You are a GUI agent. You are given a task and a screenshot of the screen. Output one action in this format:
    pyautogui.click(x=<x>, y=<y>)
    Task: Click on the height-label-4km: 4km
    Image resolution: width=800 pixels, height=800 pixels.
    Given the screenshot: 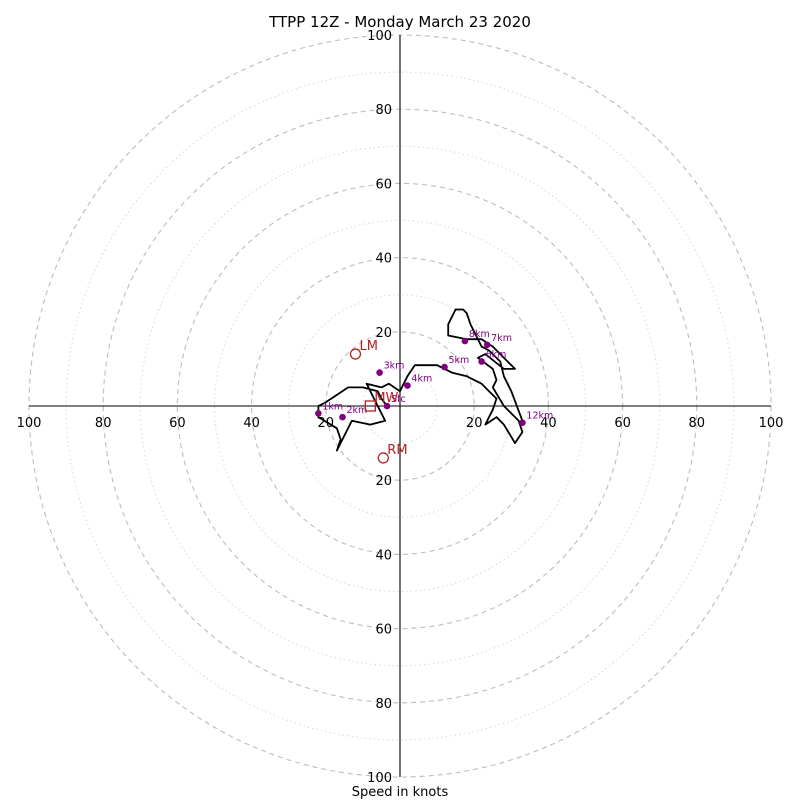 What is the action you would take?
    pyautogui.click(x=421, y=379)
    